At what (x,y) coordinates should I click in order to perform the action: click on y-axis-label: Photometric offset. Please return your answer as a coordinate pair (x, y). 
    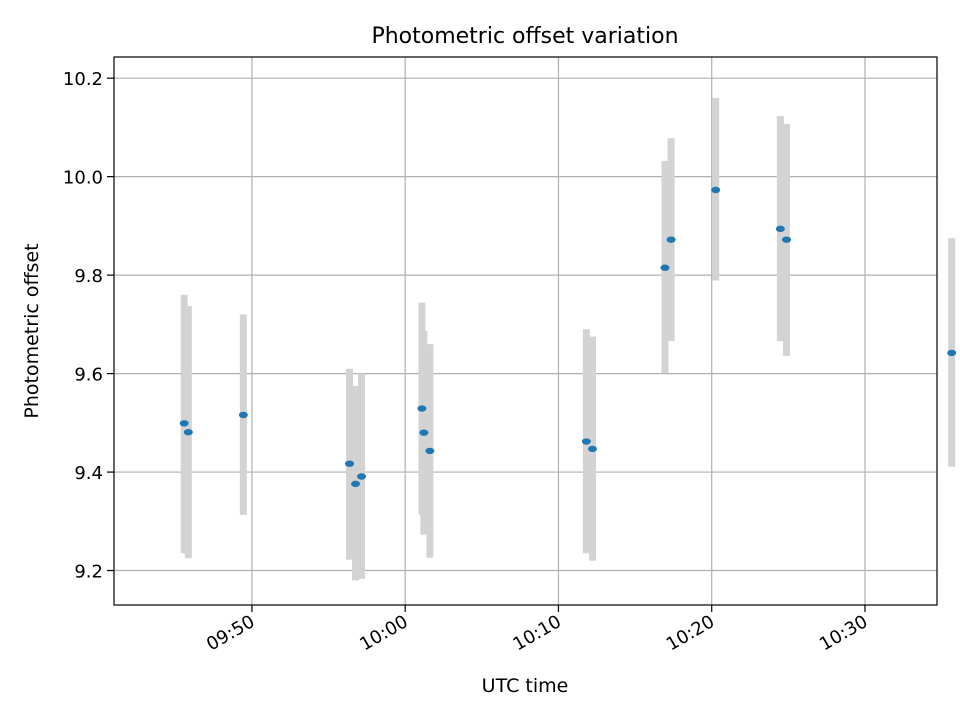
    Looking at the image, I should click on (32, 330).